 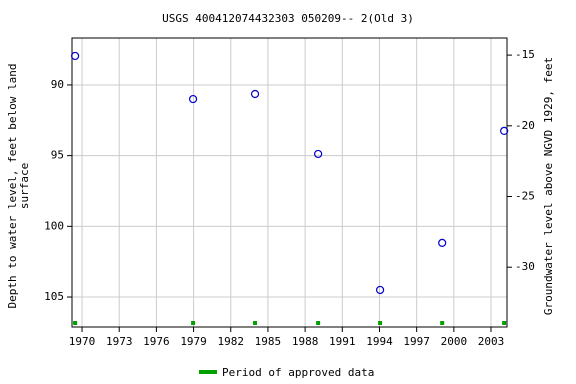 What do you see at coordinates (525, 54) in the screenshot?
I see `y2-tick-label: -15` at bounding box center [525, 54].